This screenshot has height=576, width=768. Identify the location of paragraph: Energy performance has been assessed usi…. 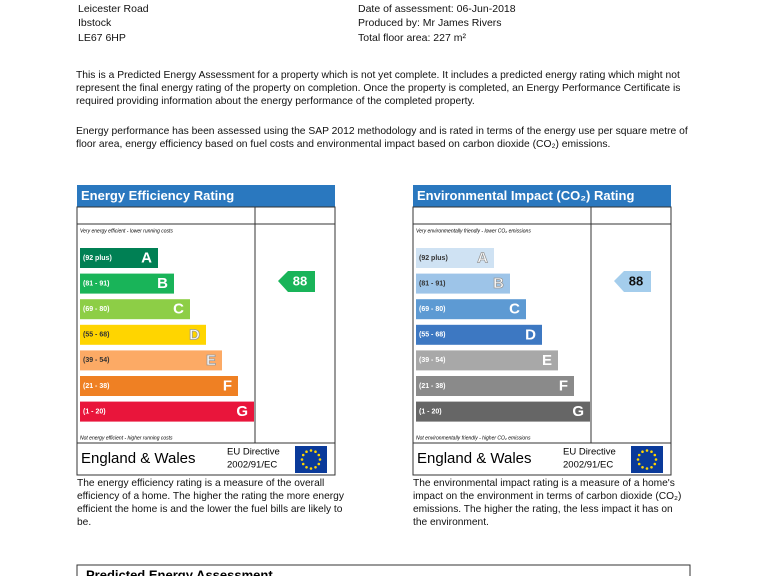
(382, 138).